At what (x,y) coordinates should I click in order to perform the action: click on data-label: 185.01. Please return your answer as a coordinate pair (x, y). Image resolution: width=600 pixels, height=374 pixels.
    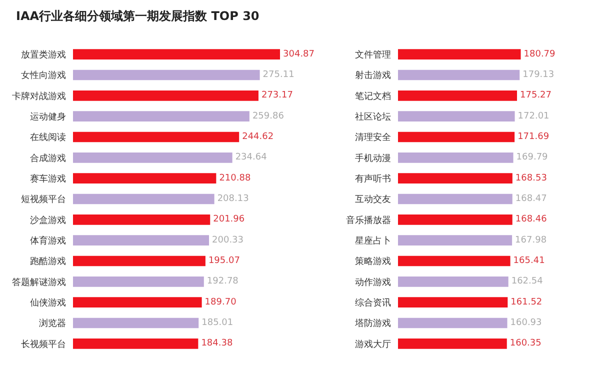
    Looking at the image, I should click on (218, 323).